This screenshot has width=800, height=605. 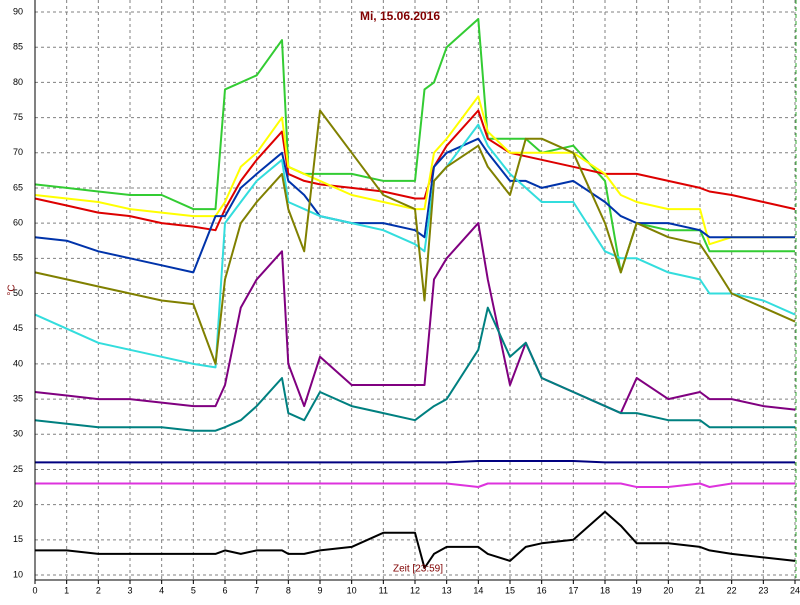 What do you see at coordinates (18, 469) in the screenshot?
I see `y-tick-label: 25` at bounding box center [18, 469].